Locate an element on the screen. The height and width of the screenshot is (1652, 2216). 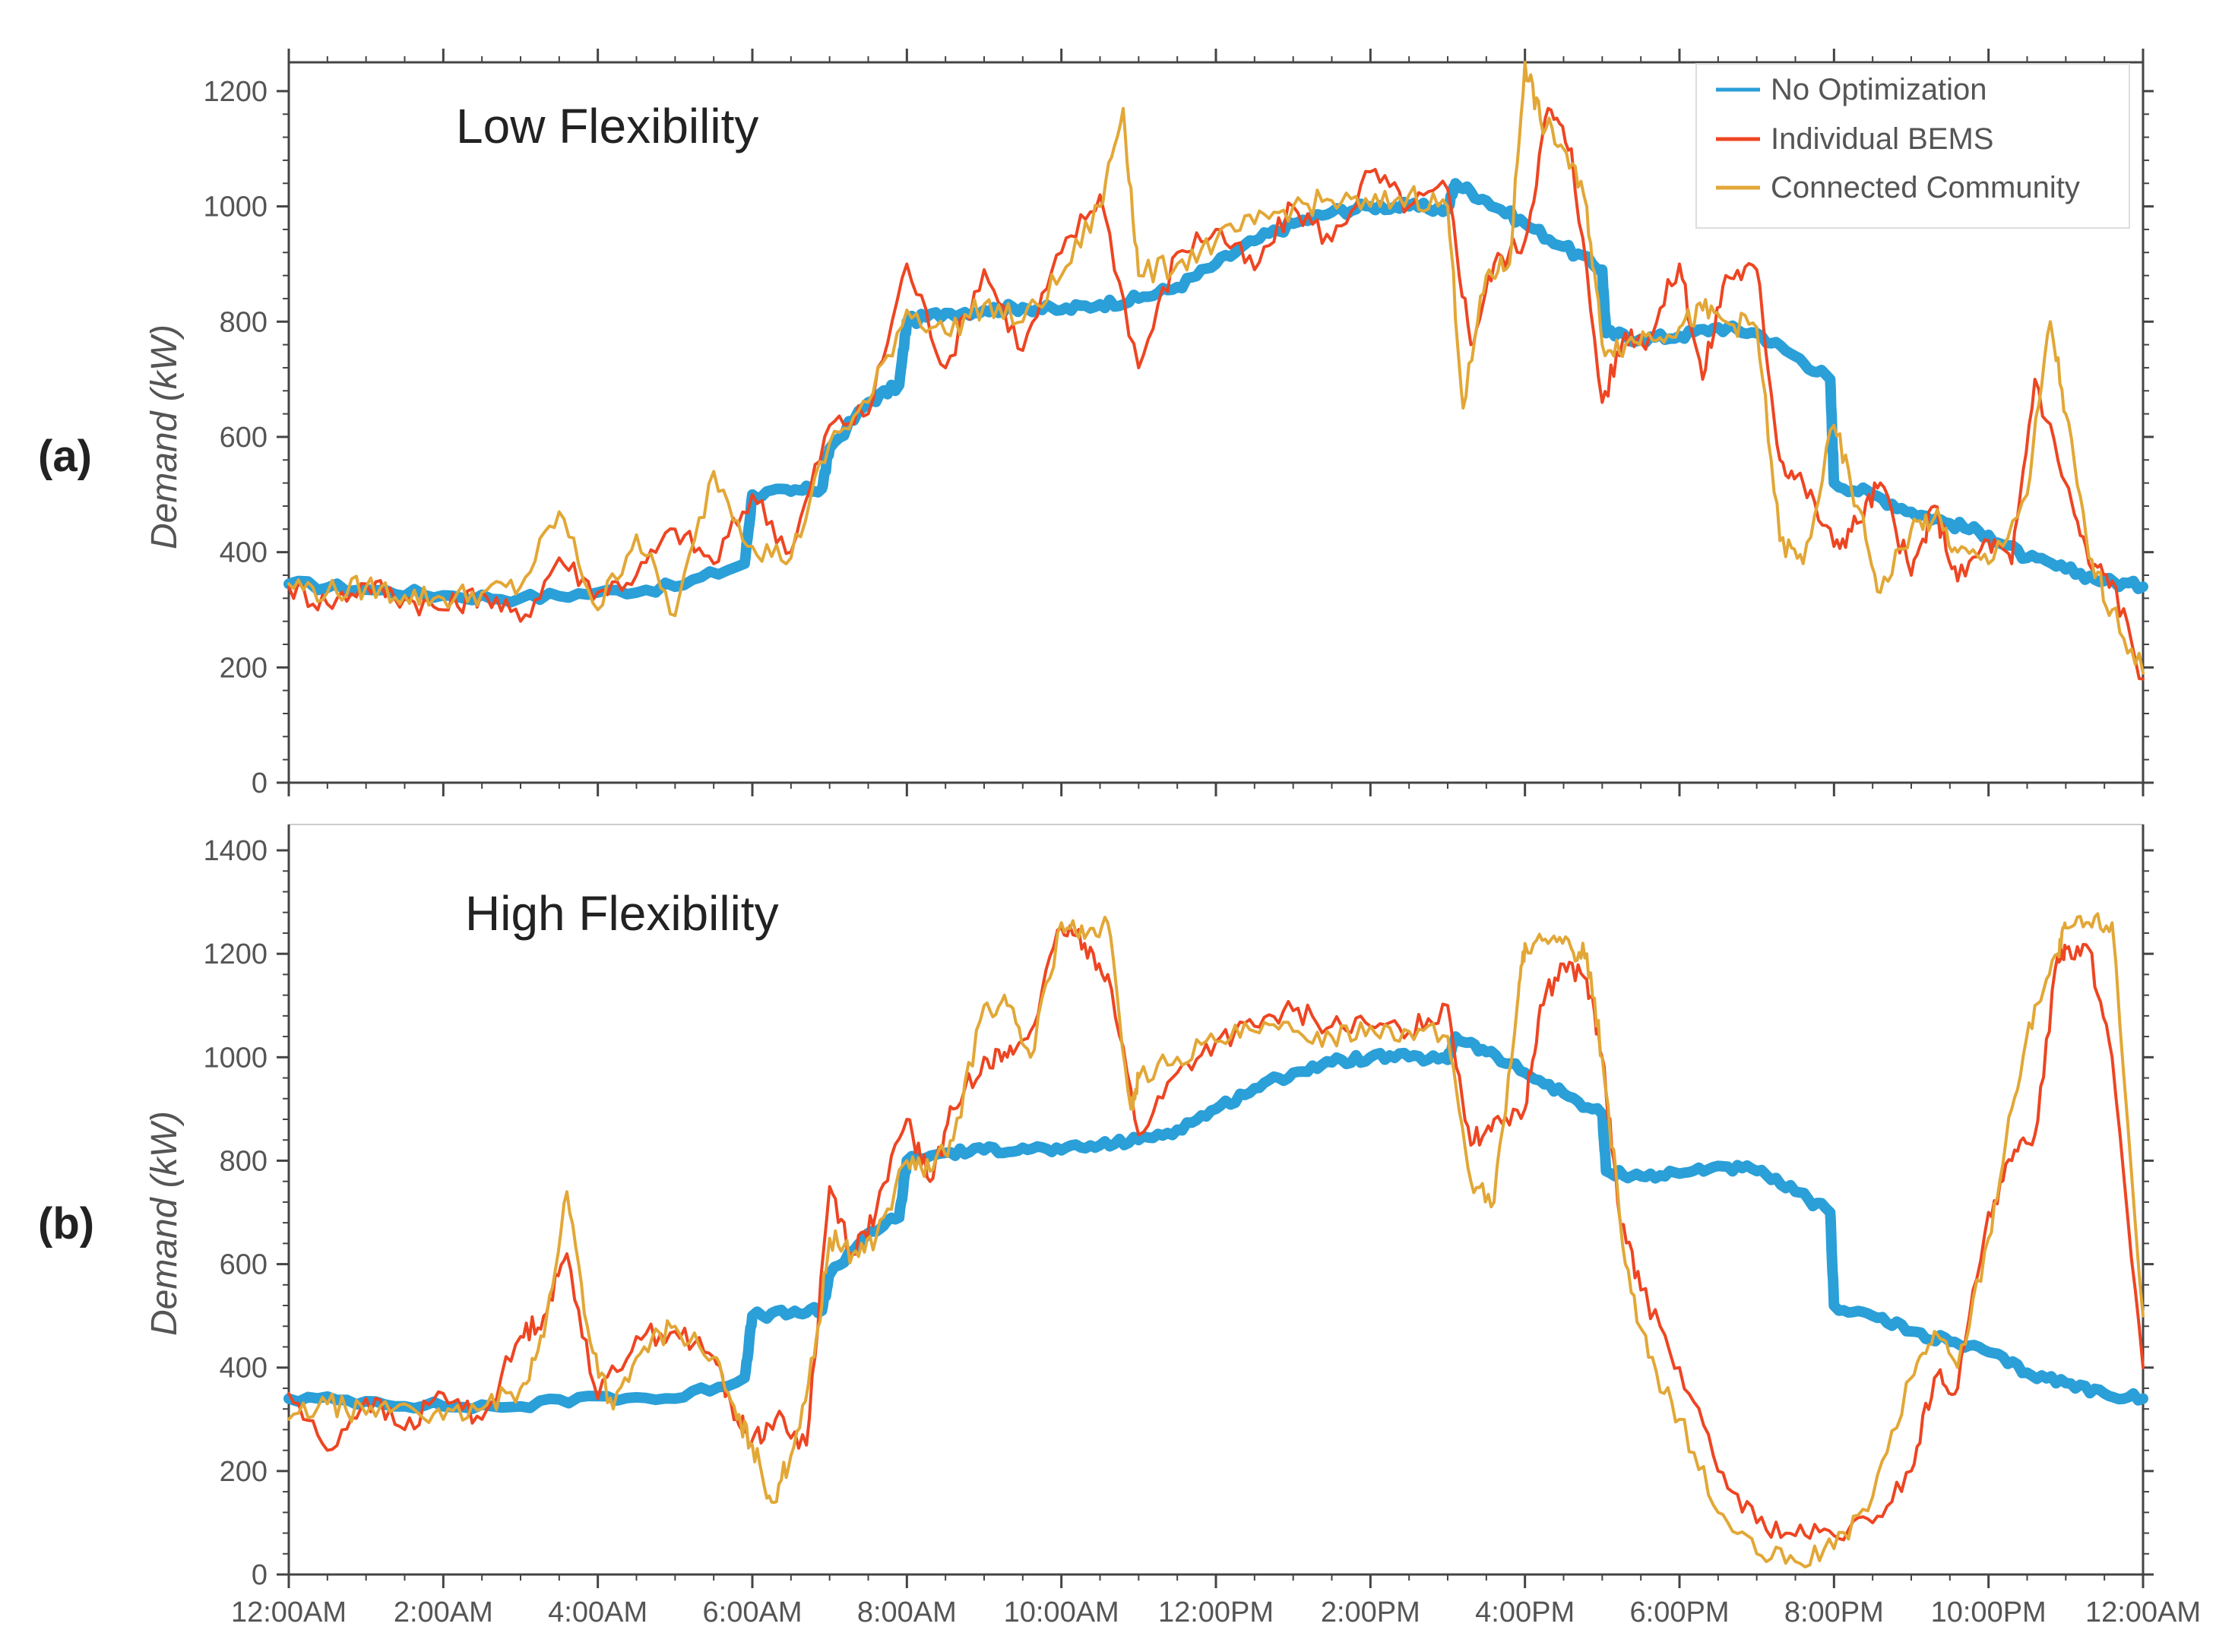
panel-b-label: (b) is located at coordinates (66, 1223).